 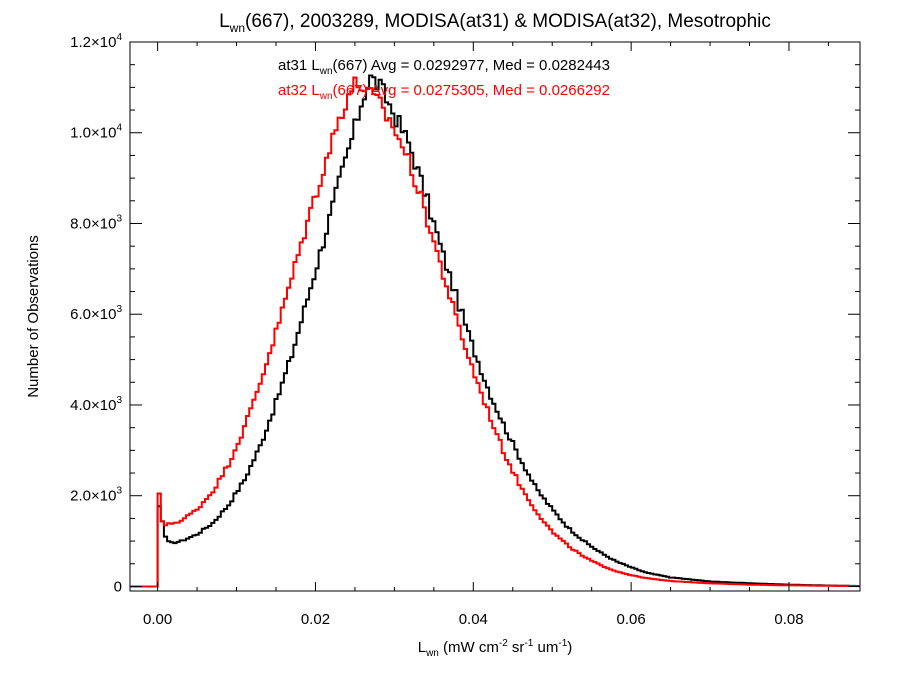 I want to click on x-axis-label-sup: -2, so click(x=503, y=643).